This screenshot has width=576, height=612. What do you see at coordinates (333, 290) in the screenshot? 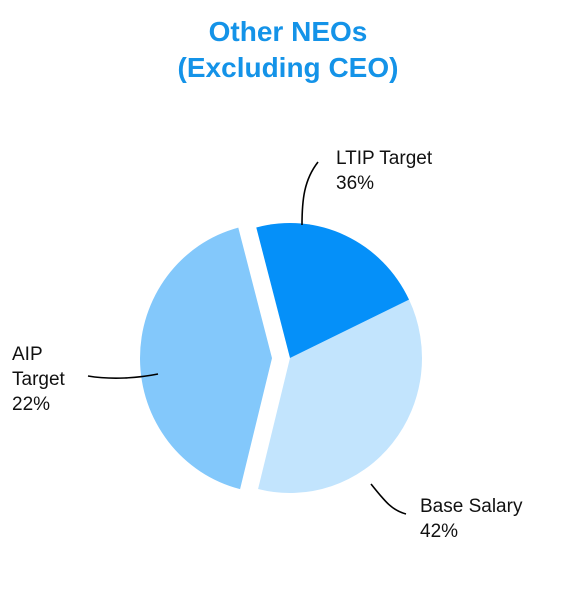
I see `pie-slice-aip-target` at bounding box center [333, 290].